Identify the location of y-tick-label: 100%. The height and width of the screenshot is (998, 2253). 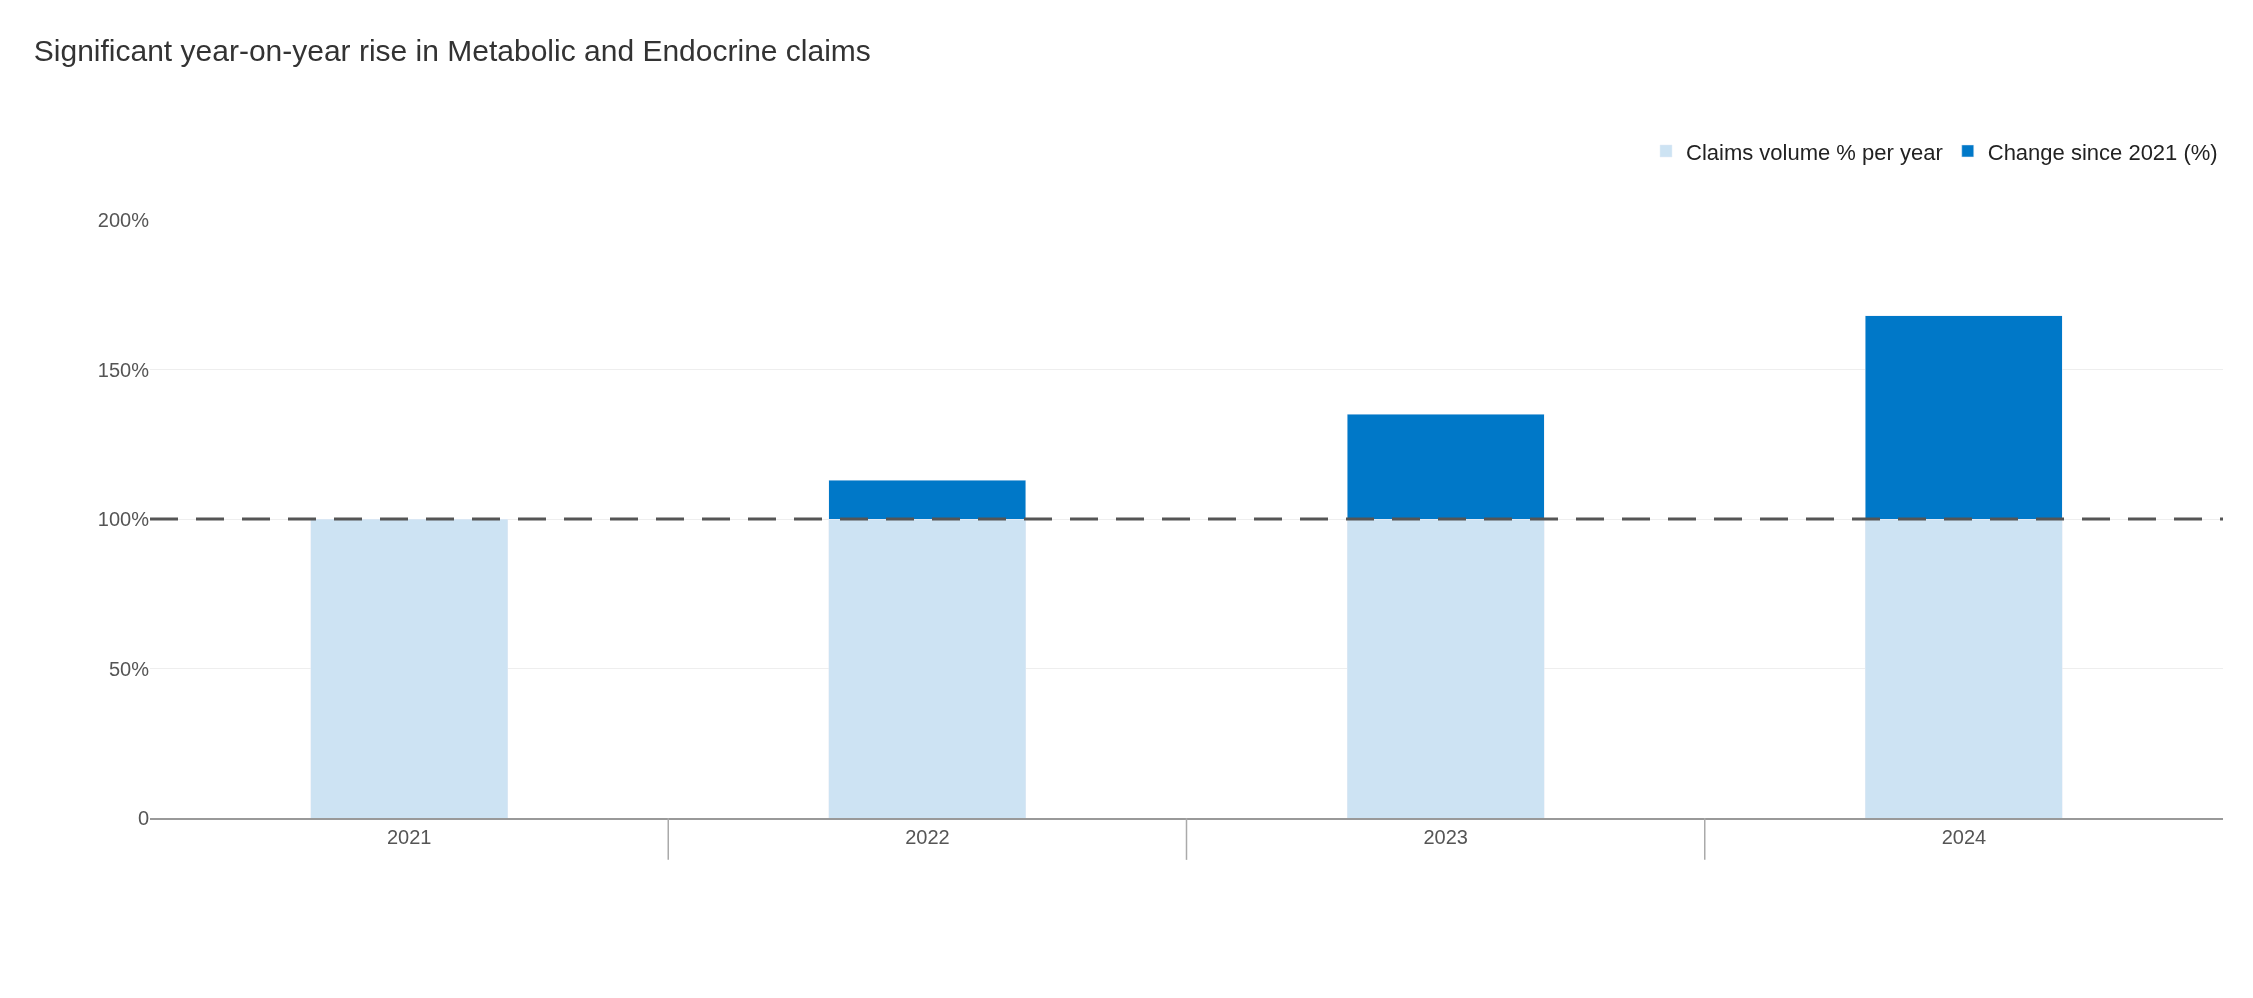
(123, 519).